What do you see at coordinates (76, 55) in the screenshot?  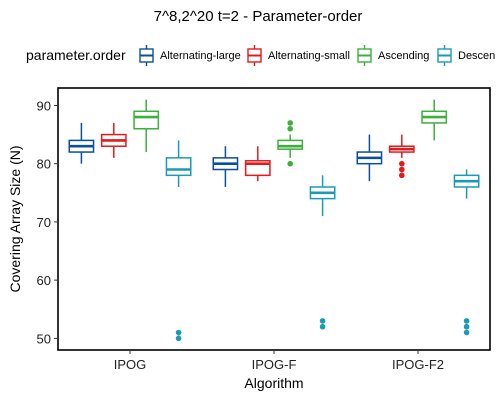 I see `legend-title: parameter.order` at bounding box center [76, 55].